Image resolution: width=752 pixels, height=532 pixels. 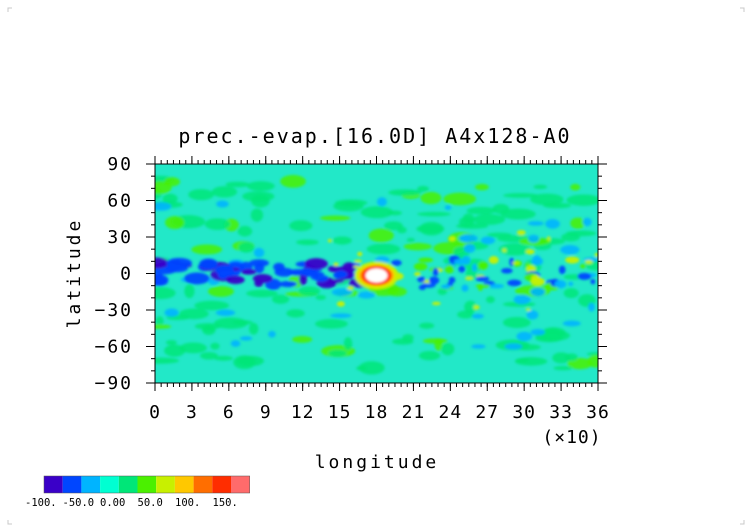 What do you see at coordinates (225, 503) in the screenshot?
I see `colorbar-label: 150.` at bounding box center [225, 503].